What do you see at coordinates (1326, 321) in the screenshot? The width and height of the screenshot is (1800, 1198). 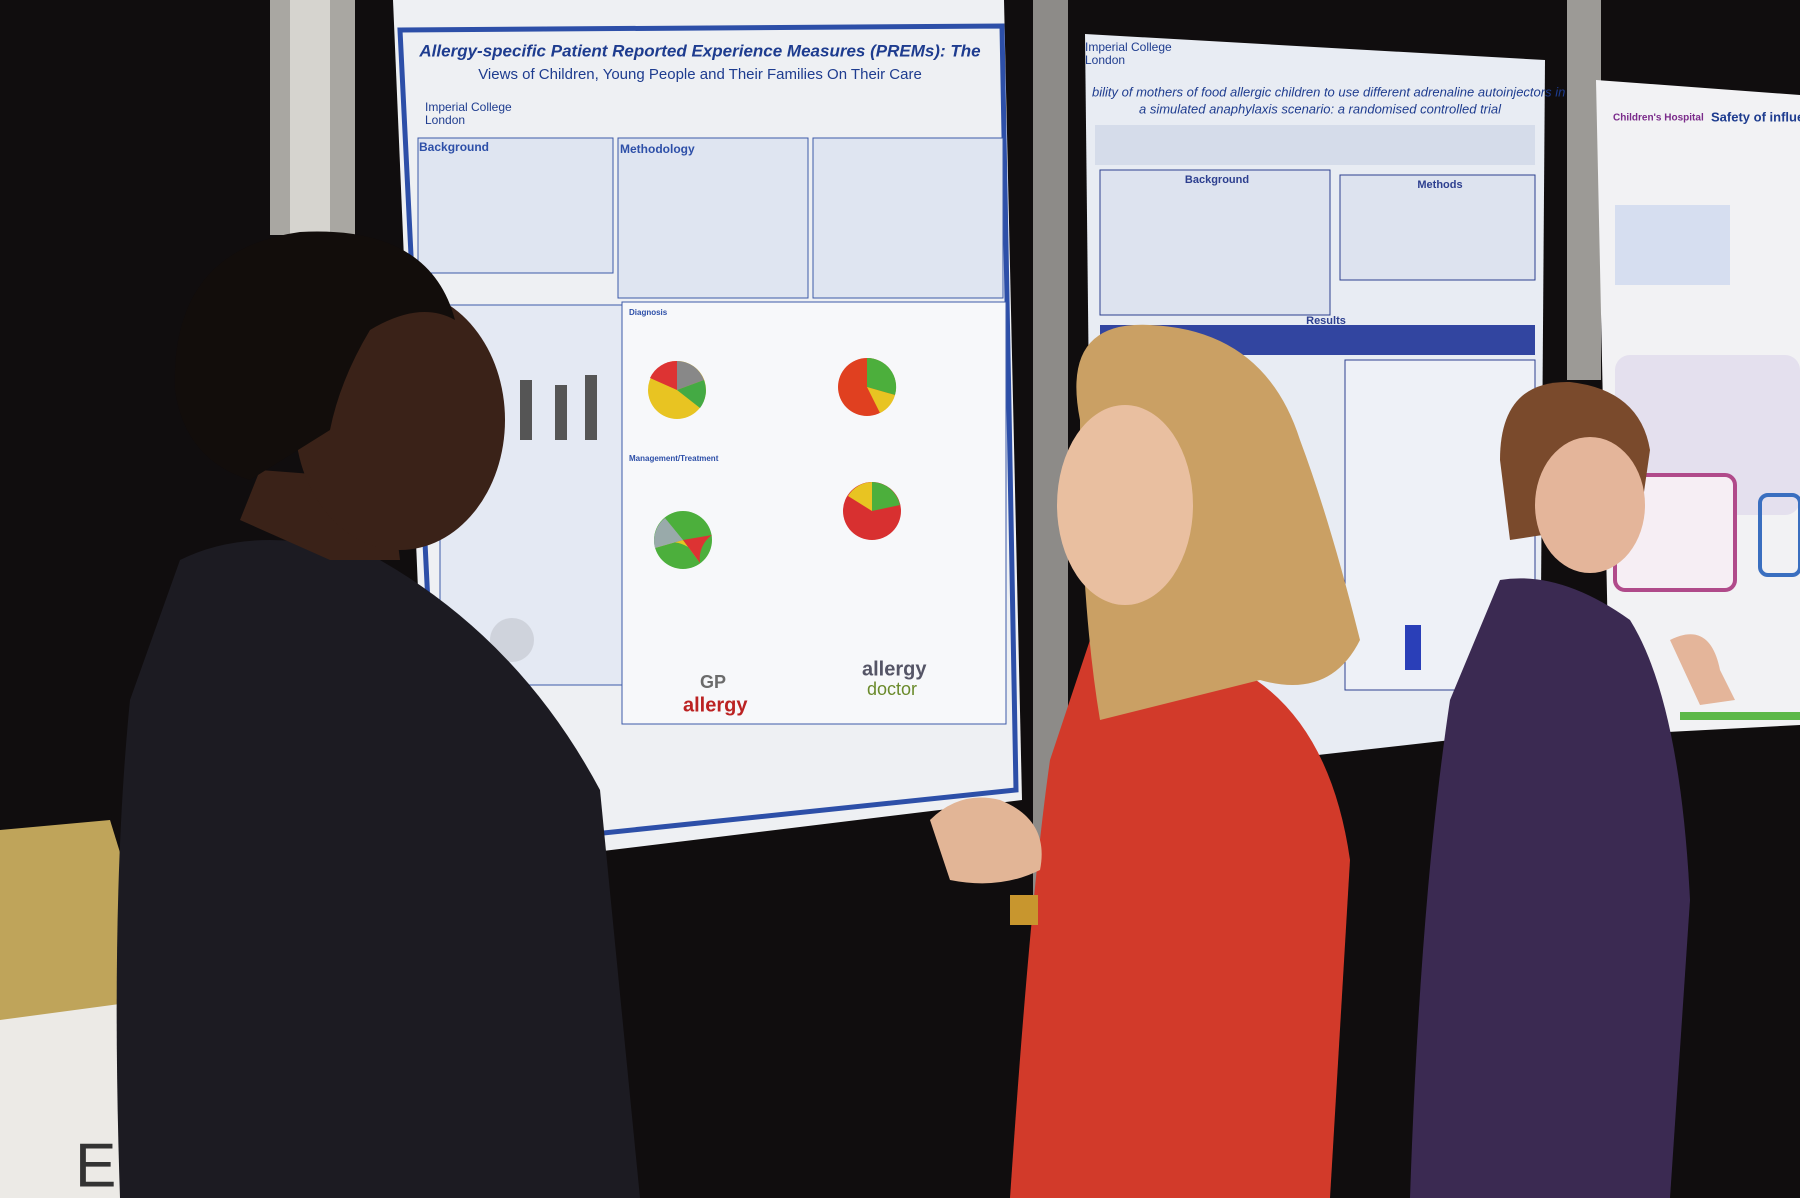 I see `section-heading: Results` at bounding box center [1326, 321].